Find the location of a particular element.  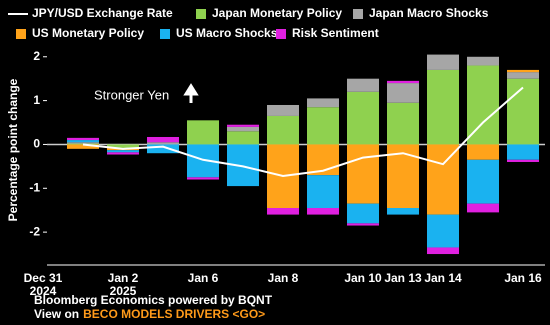

footer-link: BECO MODELS DRIVERS <GO> is located at coordinates (174, 314).